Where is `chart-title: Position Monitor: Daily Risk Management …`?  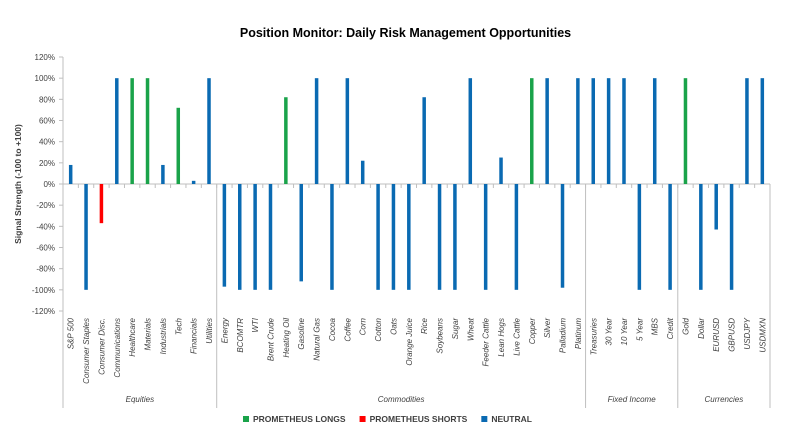
chart-title: Position Monitor: Daily Risk Management … is located at coordinates (405, 33).